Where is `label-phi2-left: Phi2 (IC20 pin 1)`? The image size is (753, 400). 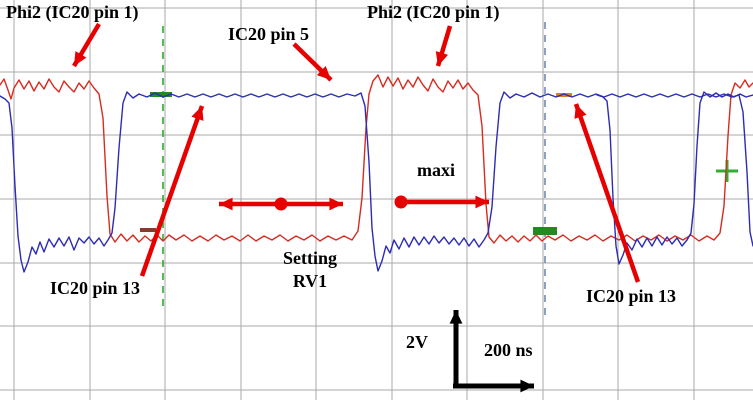
label-phi2-left: Phi2 (IC20 pin 1) is located at coordinates (72, 12).